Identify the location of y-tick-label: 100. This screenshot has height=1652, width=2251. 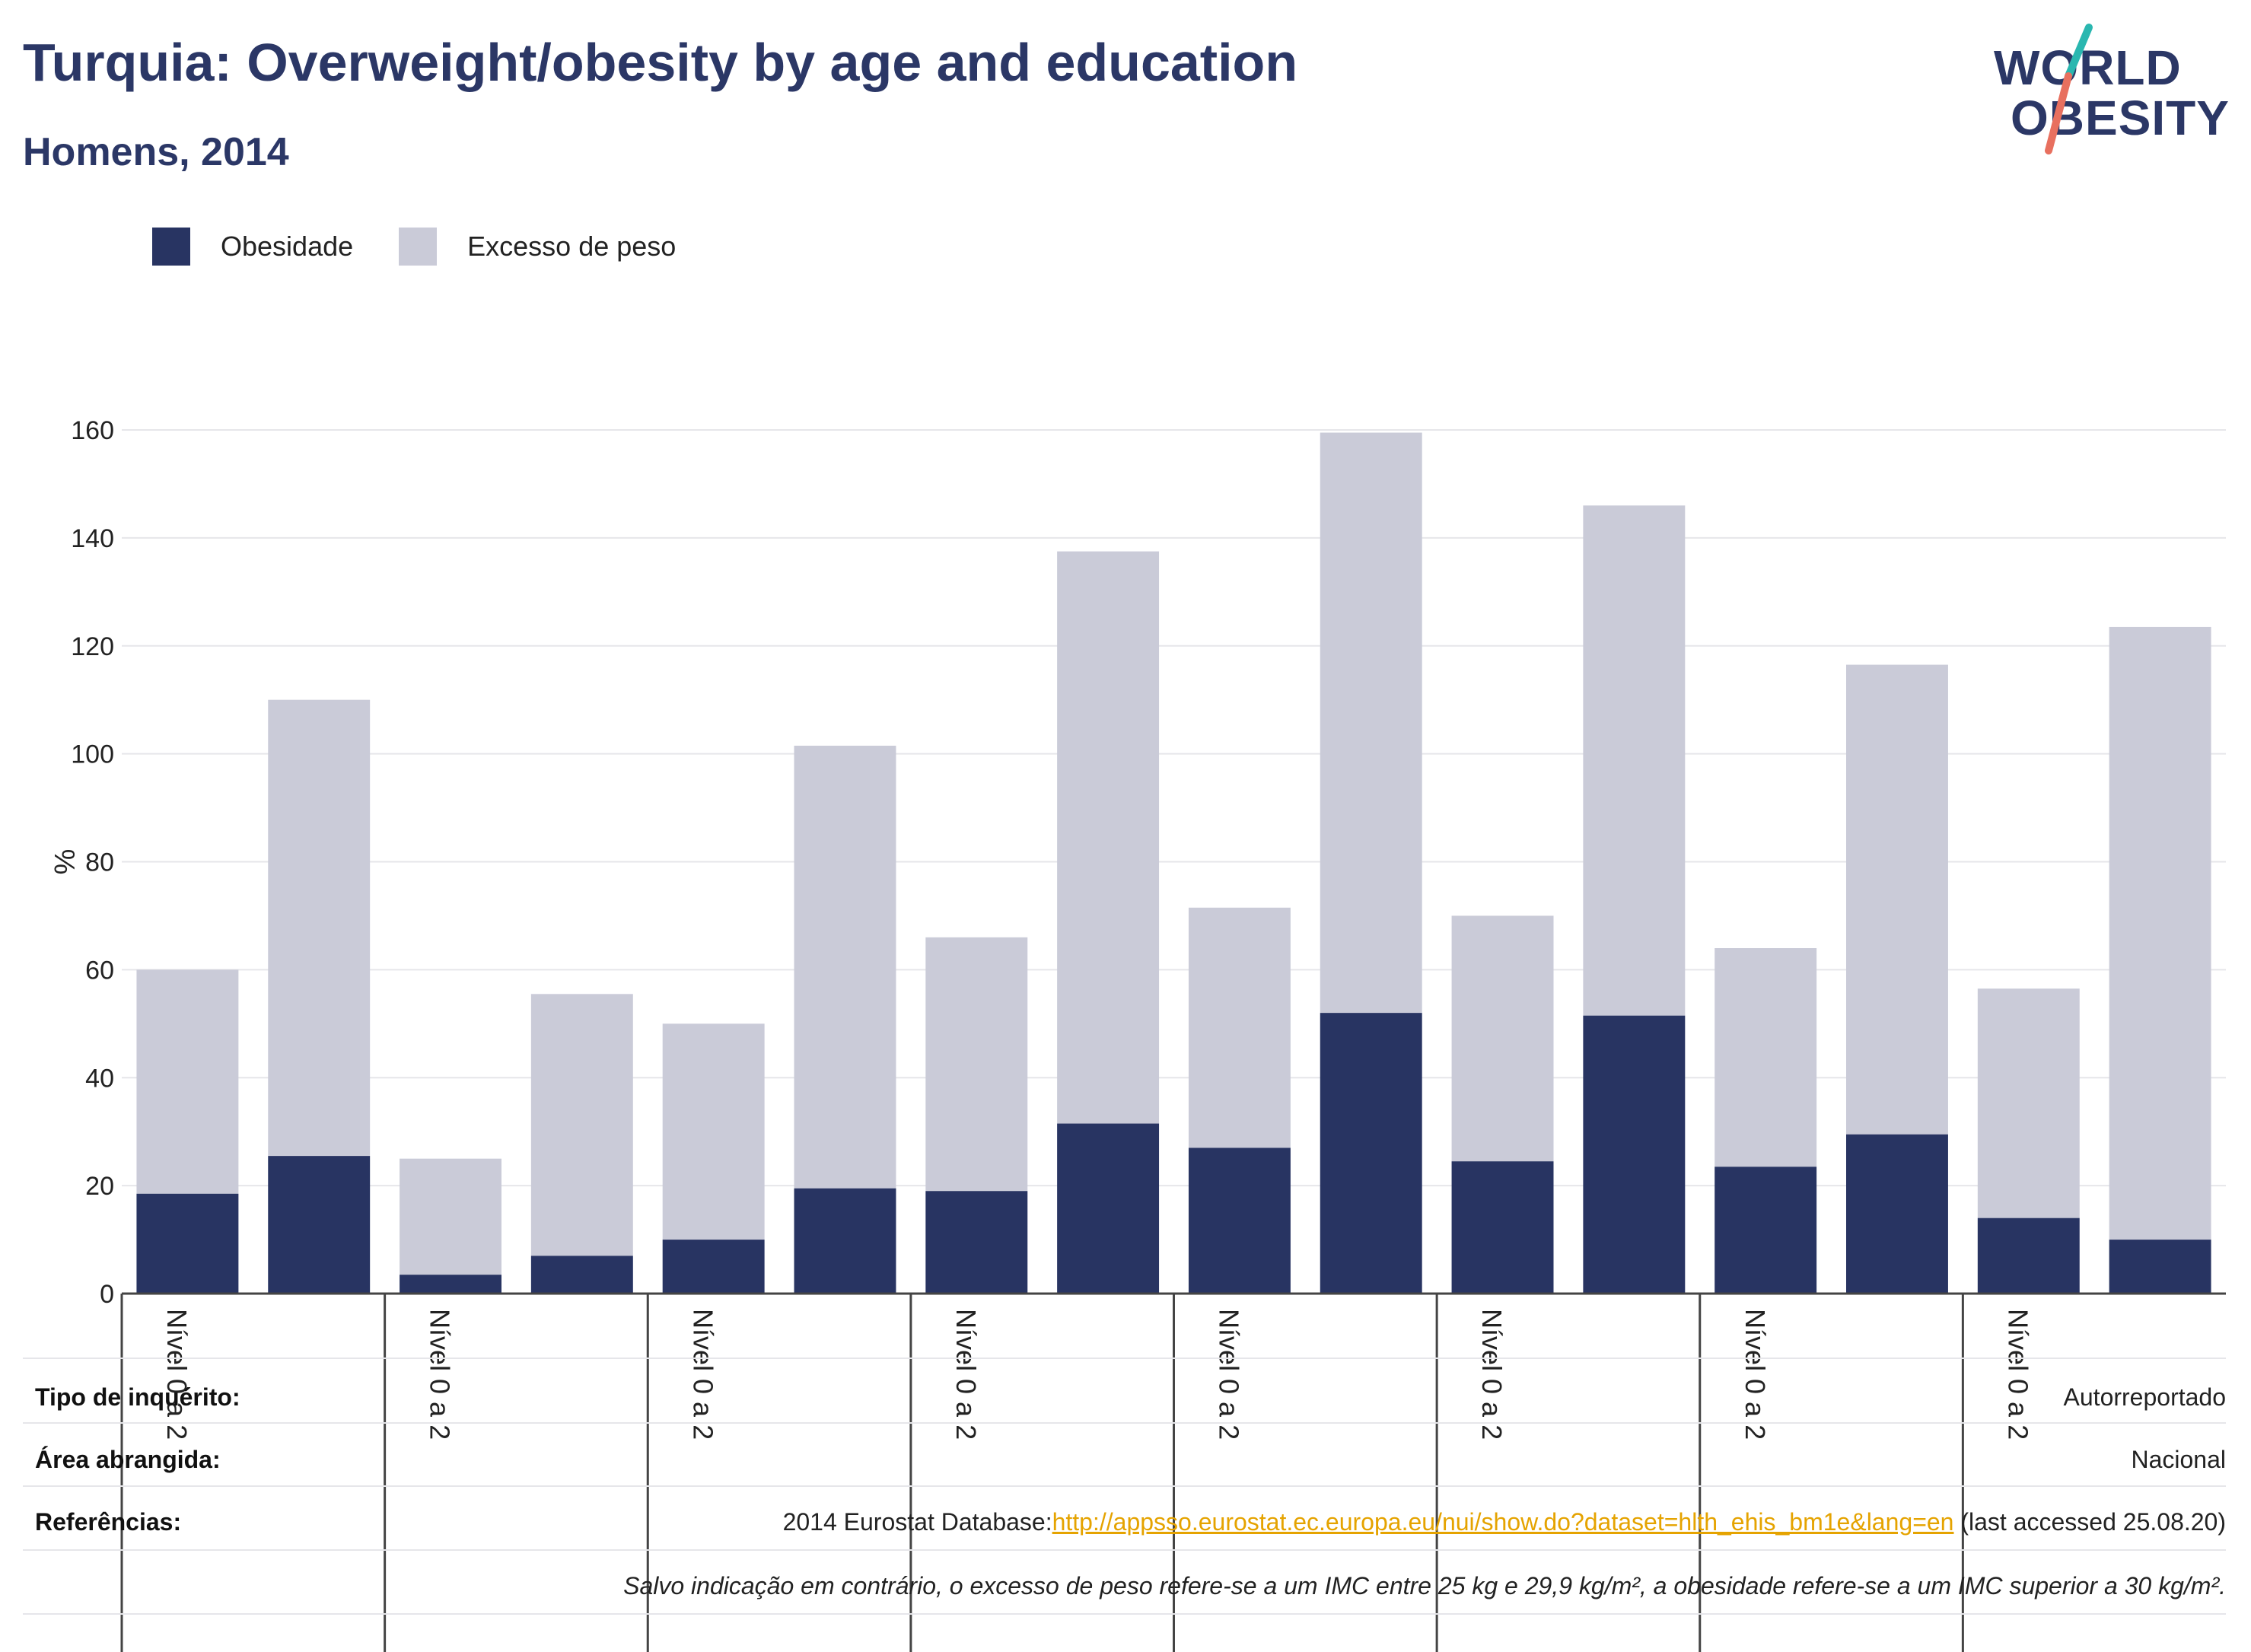
(92, 754).